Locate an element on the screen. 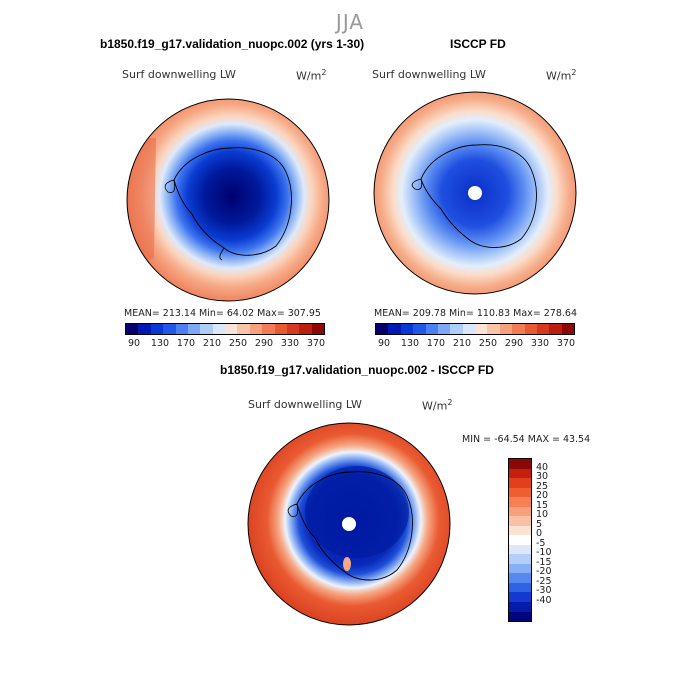 Image resolution: width=700 pixels, height=700 pixels. map-model is located at coordinates (228, 200).